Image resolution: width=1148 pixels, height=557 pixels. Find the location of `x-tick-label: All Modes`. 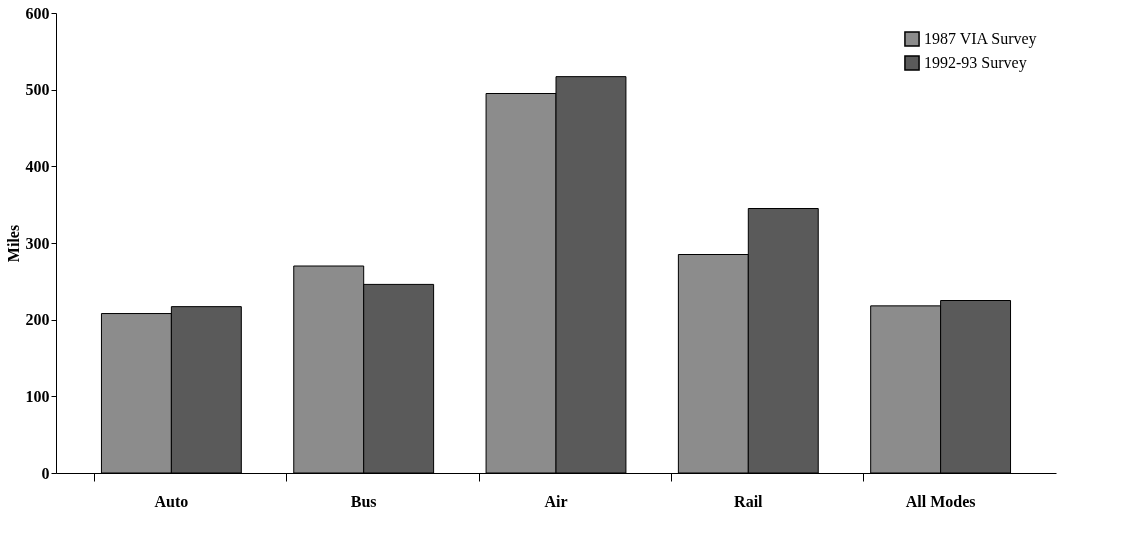

x-tick-label: All Modes is located at coordinates (940, 501).